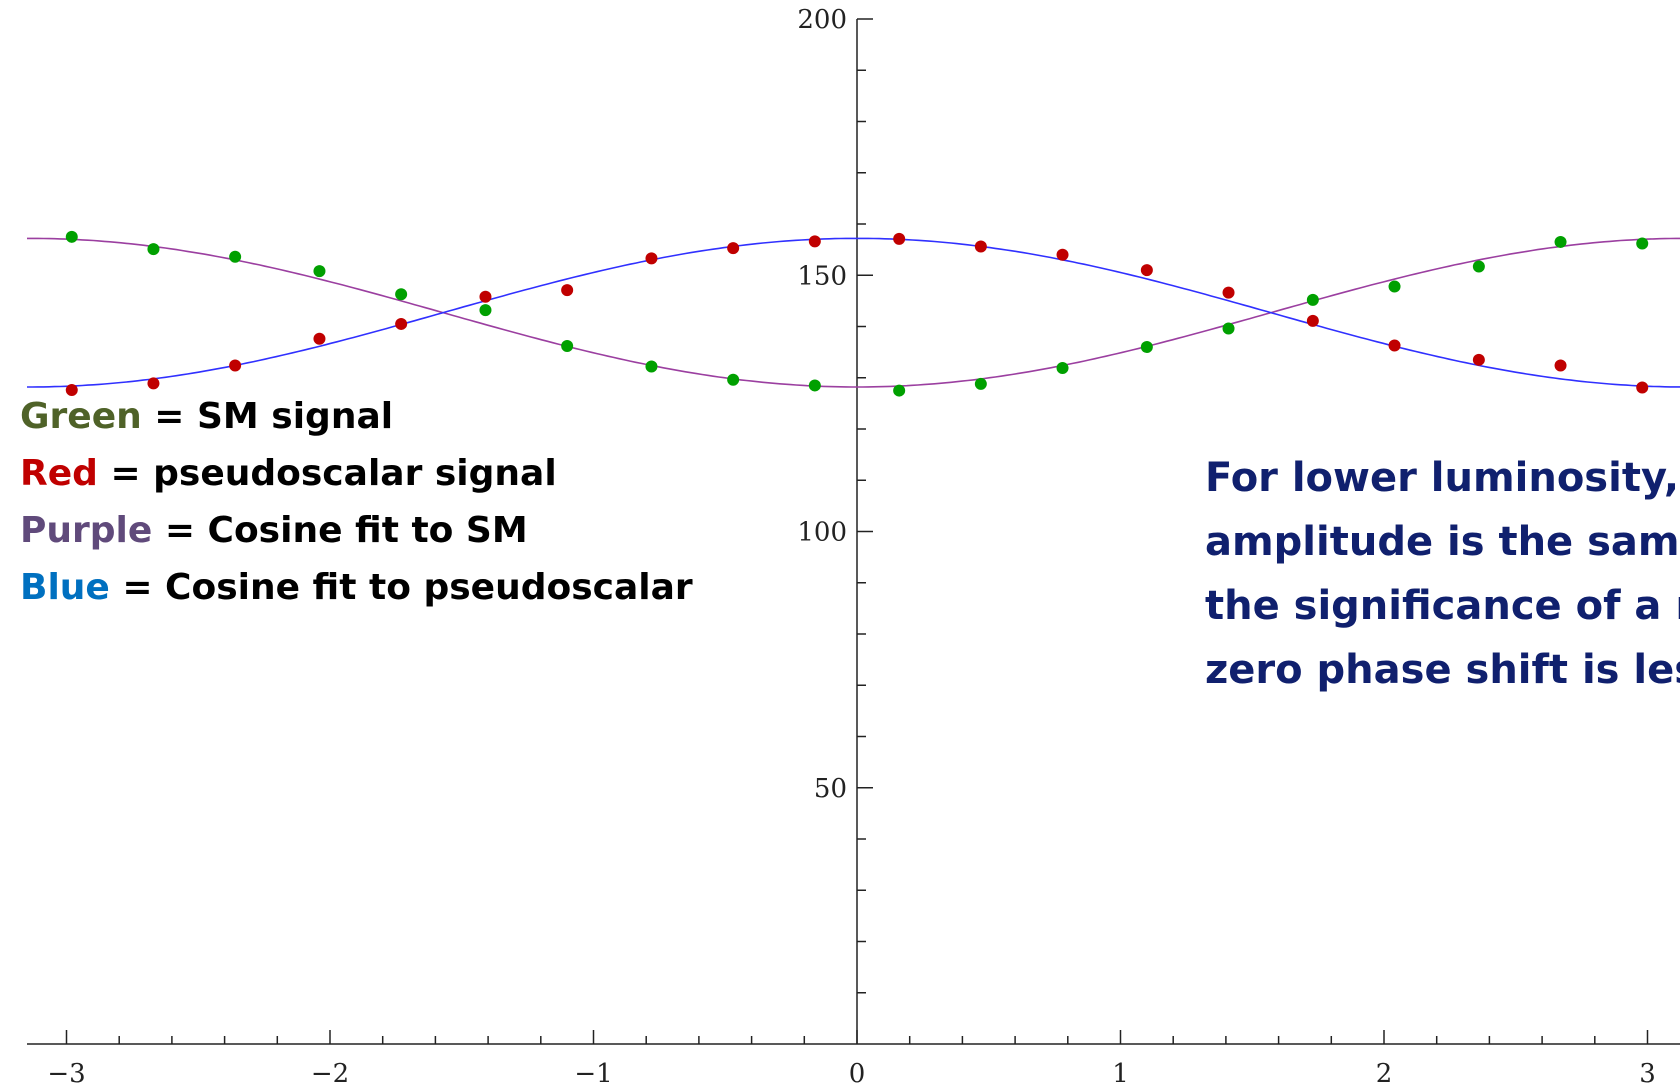  I want to click on note-line-4: zero phase shift is less, so click(1442, 670).